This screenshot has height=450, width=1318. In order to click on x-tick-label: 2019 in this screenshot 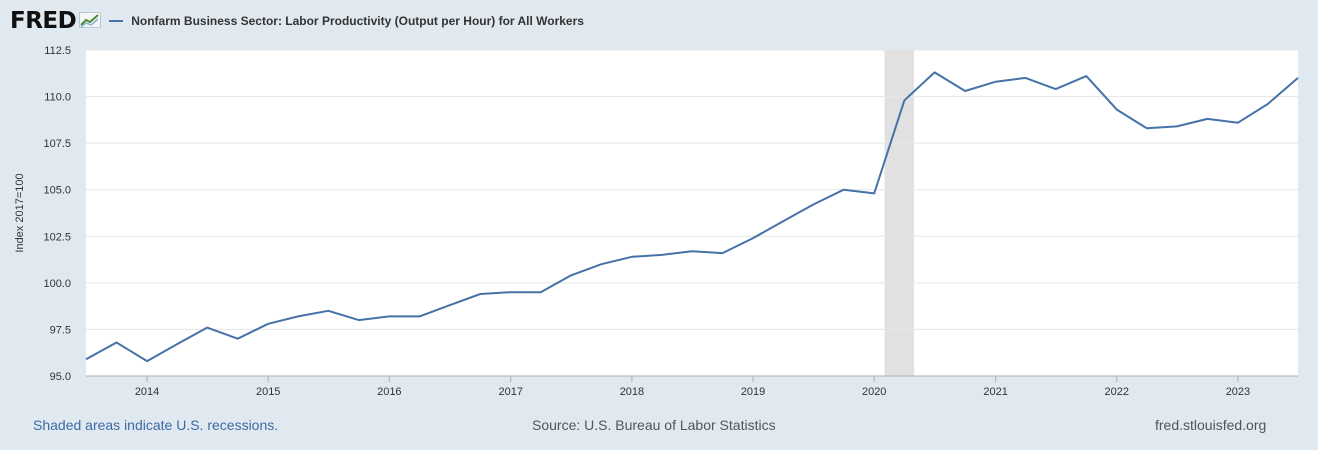, I will do `click(753, 392)`.